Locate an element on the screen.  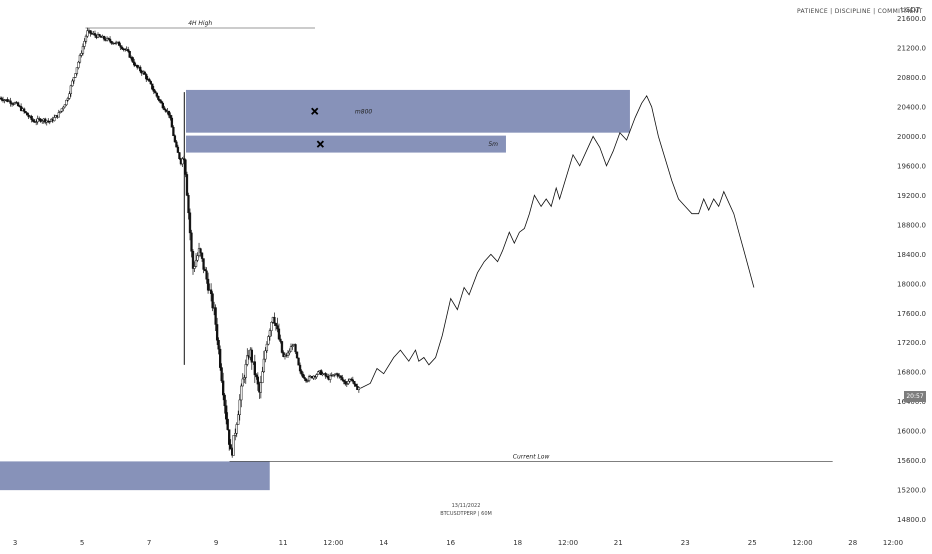
y-tick-label: 16400.0 is located at coordinates (911, 402).